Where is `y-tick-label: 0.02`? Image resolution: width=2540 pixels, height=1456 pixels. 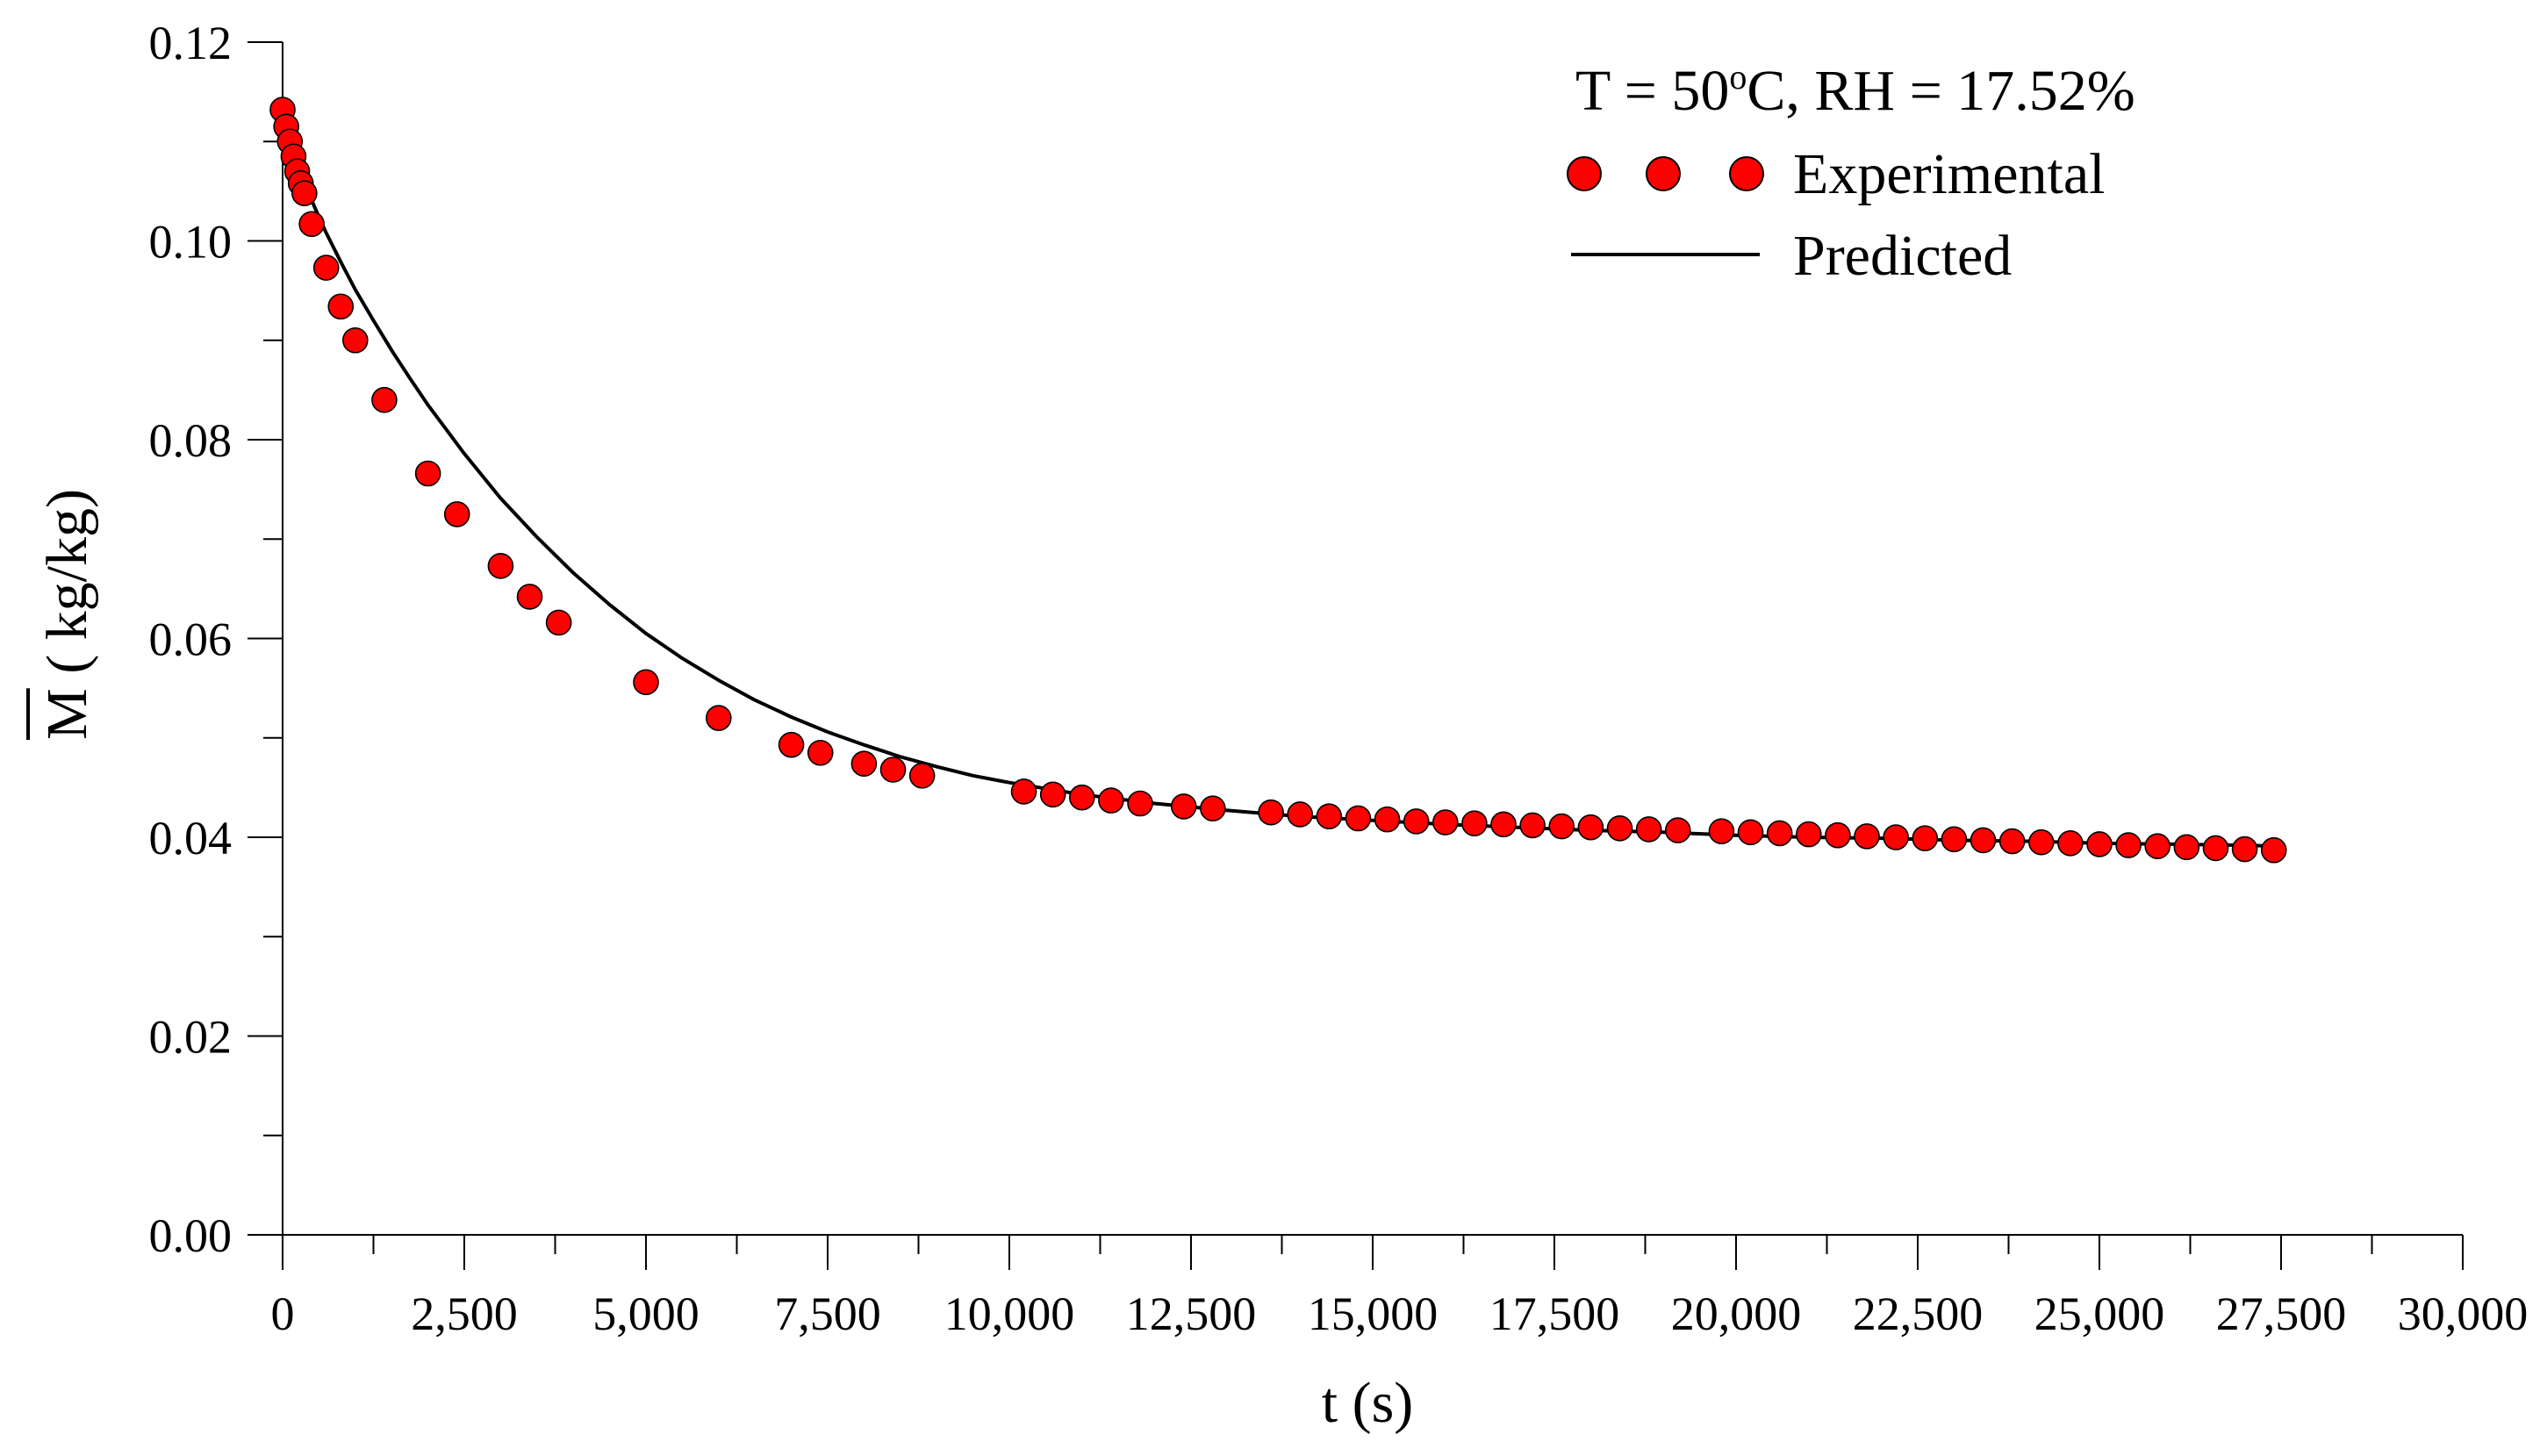
y-tick-label: 0.02 is located at coordinates (191, 1037).